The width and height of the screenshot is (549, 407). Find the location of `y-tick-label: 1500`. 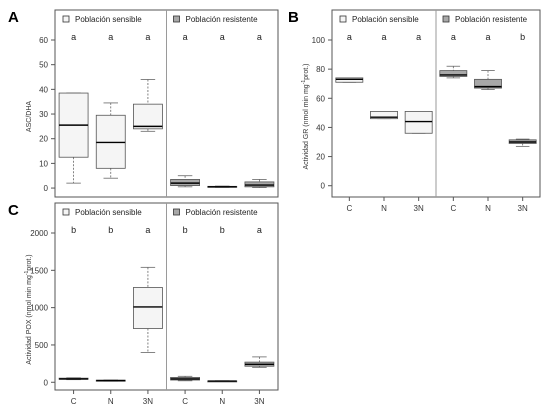

y-tick-label: 1500 is located at coordinates (39, 270).